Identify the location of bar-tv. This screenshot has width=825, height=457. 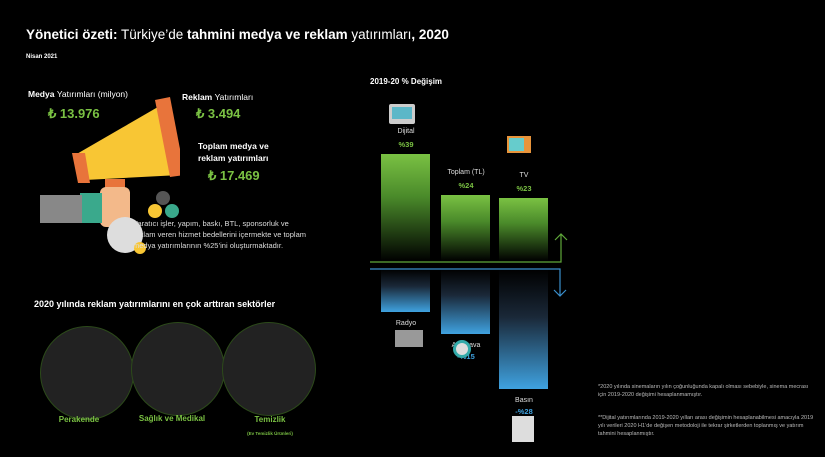
(523, 229).